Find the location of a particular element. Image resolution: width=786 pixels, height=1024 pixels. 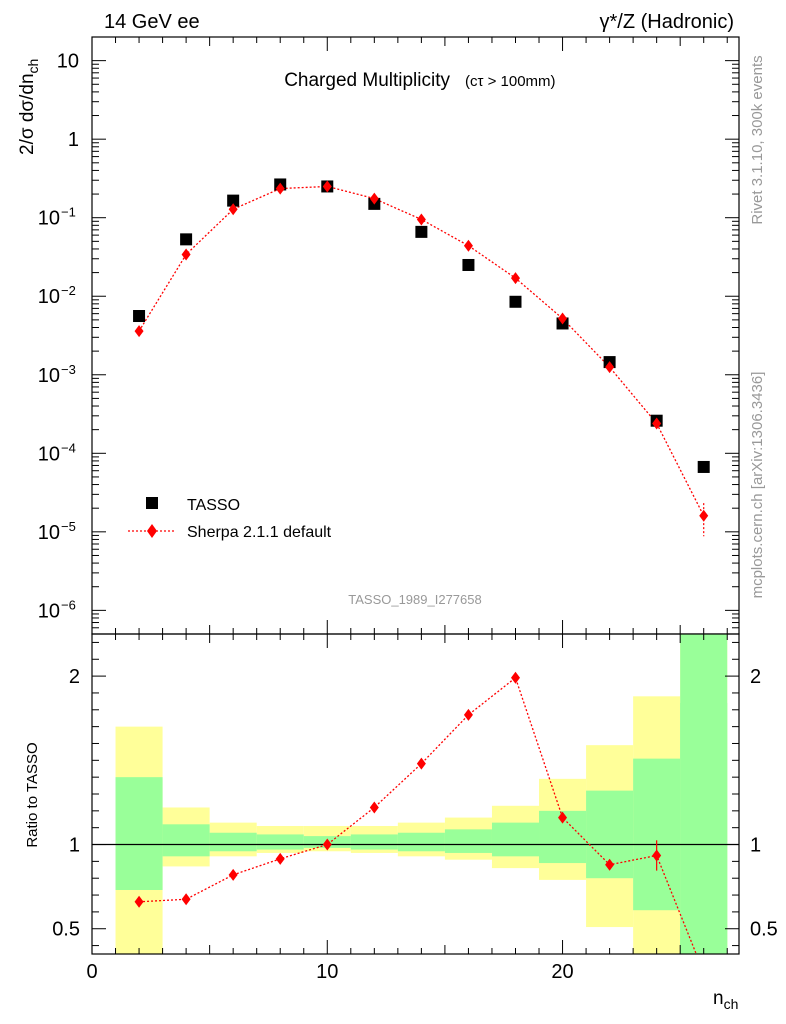

x-tick-label: 10 is located at coordinates (327, 972).